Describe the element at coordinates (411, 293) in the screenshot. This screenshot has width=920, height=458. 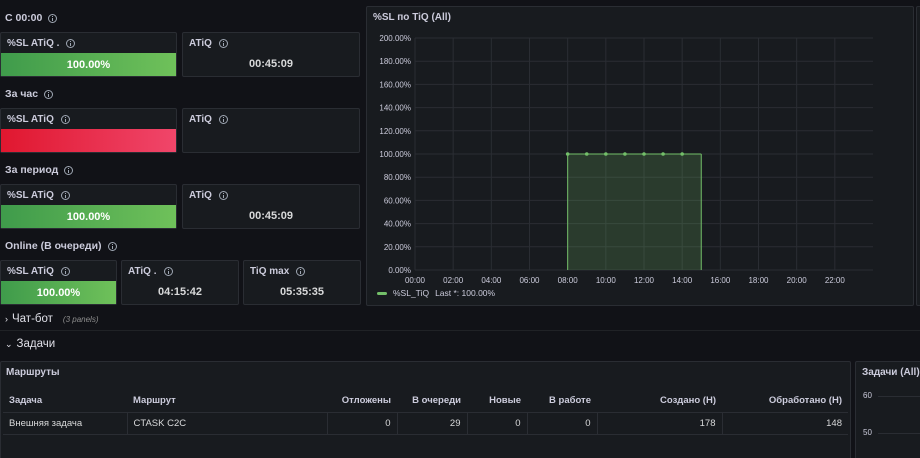
I see `legend-series-name: %SL_TiQ` at that location.